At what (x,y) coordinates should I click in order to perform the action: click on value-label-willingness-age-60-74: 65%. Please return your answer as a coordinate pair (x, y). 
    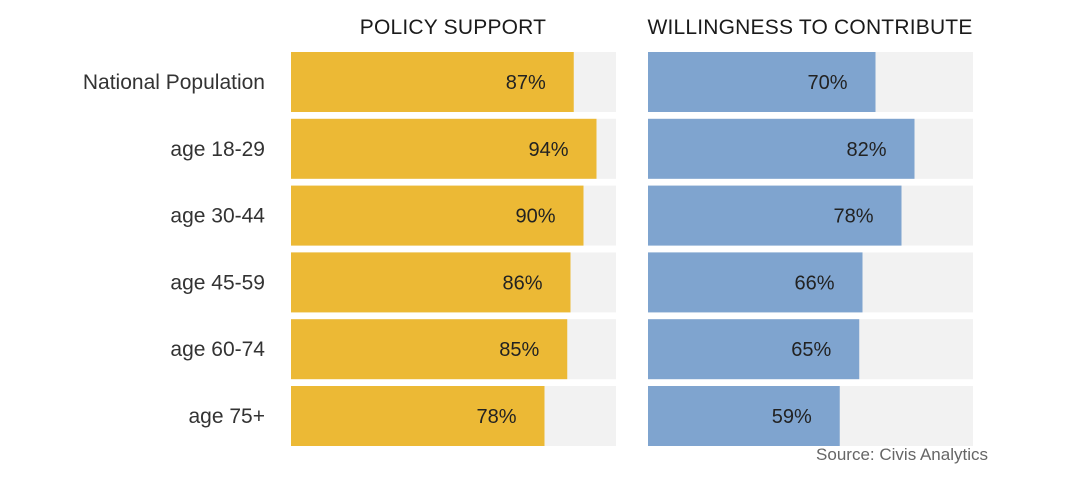
    Looking at the image, I should click on (811, 350).